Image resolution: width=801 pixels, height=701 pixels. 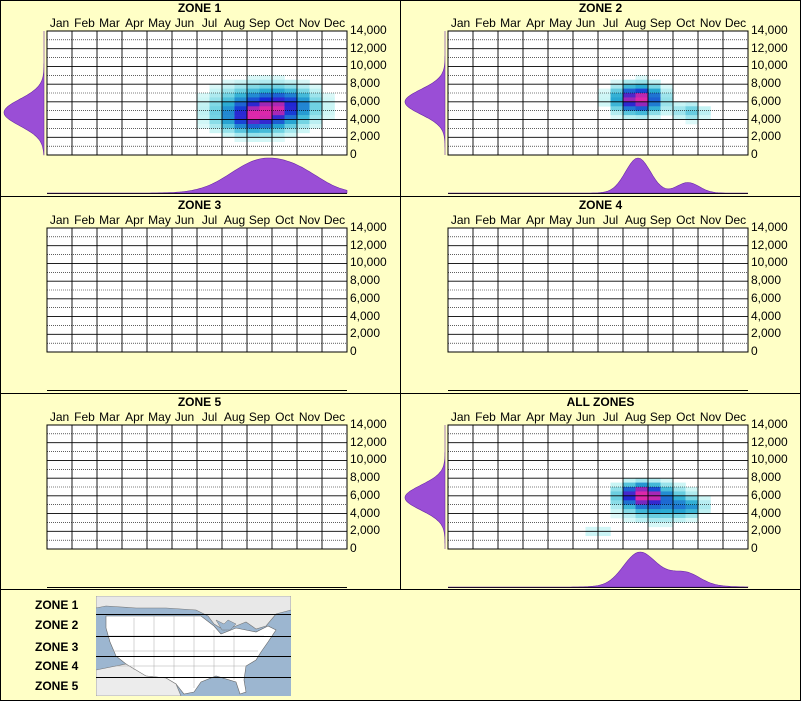 What do you see at coordinates (600, 205) in the screenshot?
I see `chart-title: ZONE 4` at bounding box center [600, 205].